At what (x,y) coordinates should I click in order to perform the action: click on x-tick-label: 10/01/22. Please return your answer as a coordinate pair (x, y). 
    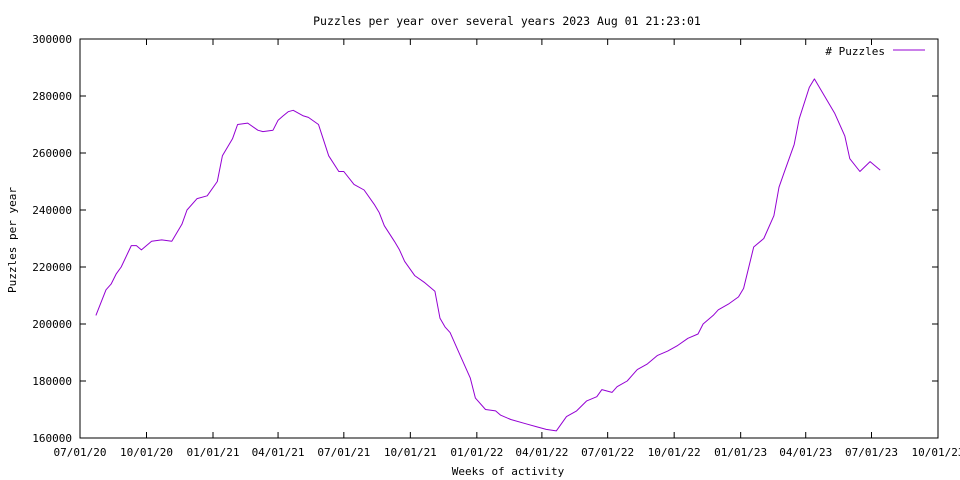
    Looking at the image, I should click on (674, 452).